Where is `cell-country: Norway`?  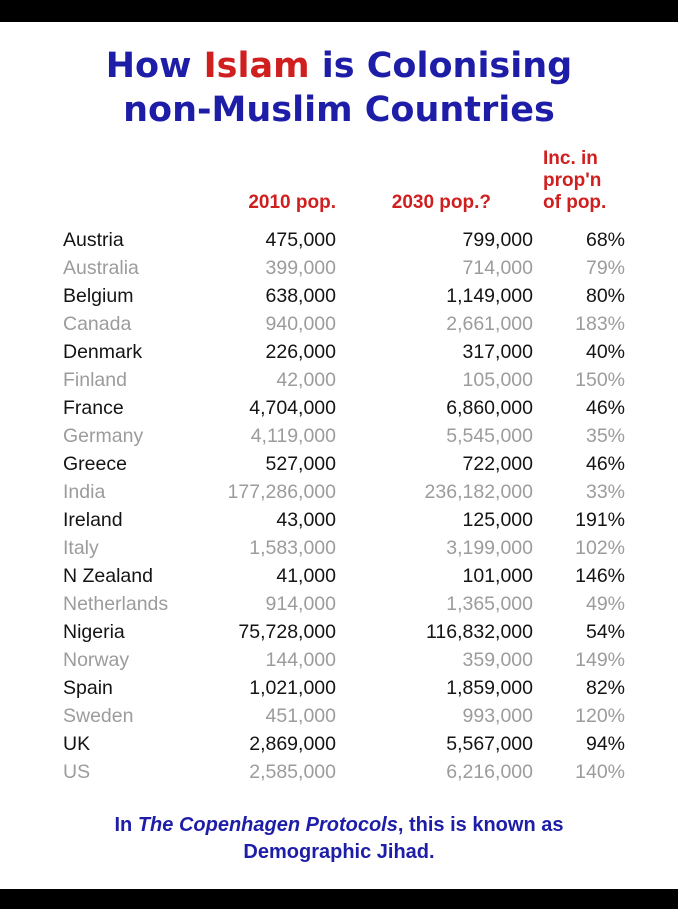
cell-country: Norway is located at coordinates (96, 660).